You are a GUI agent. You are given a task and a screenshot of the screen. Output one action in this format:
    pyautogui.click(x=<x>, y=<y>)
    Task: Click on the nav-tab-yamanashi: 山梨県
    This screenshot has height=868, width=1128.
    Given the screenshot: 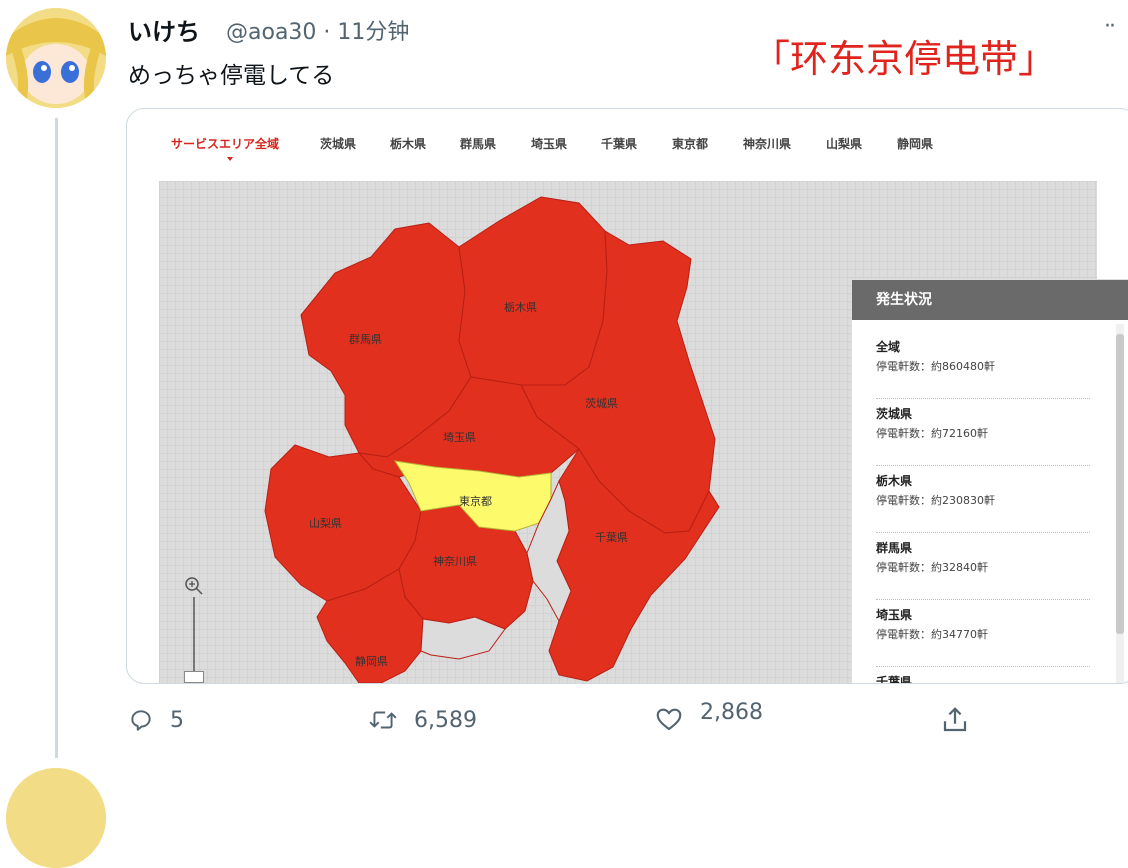 What is the action you would take?
    pyautogui.click(x=844, y=144)
    